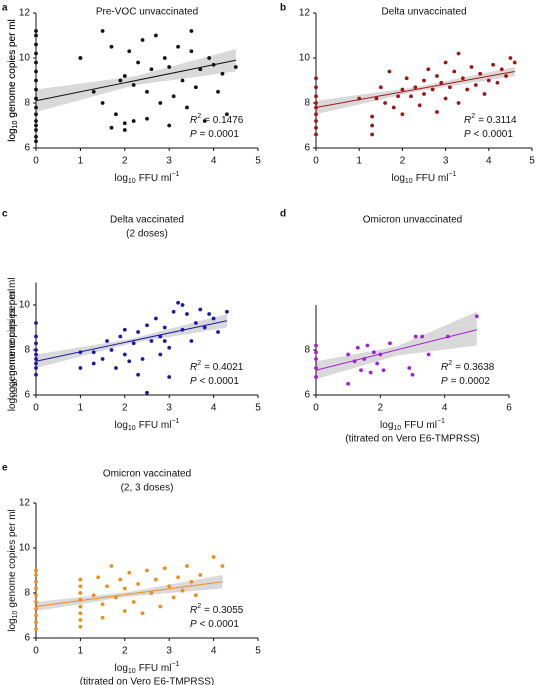  I want to click on r-squared: R2 = 0.3055, so click(217, 609).